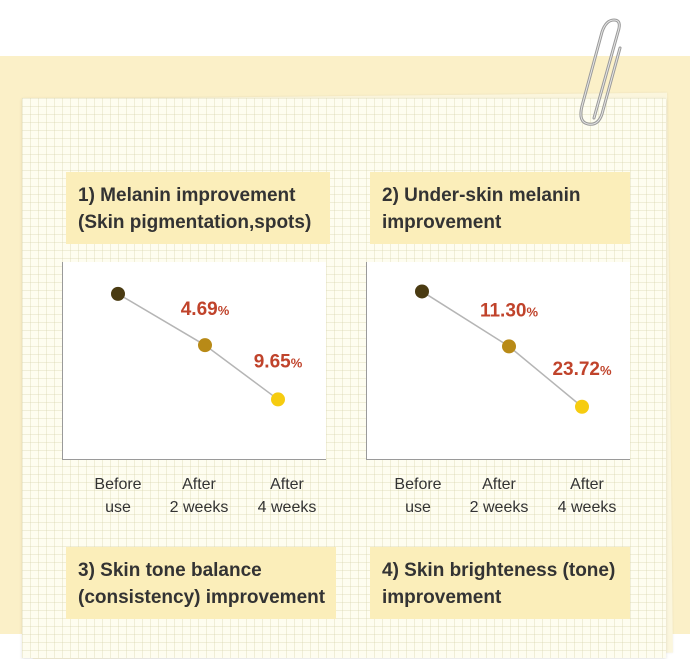 Image resolution: width=690 pixels, height=659 pixels. I want to click on chart-1-svg: 4.69% 9.65%, so click(194, 361).